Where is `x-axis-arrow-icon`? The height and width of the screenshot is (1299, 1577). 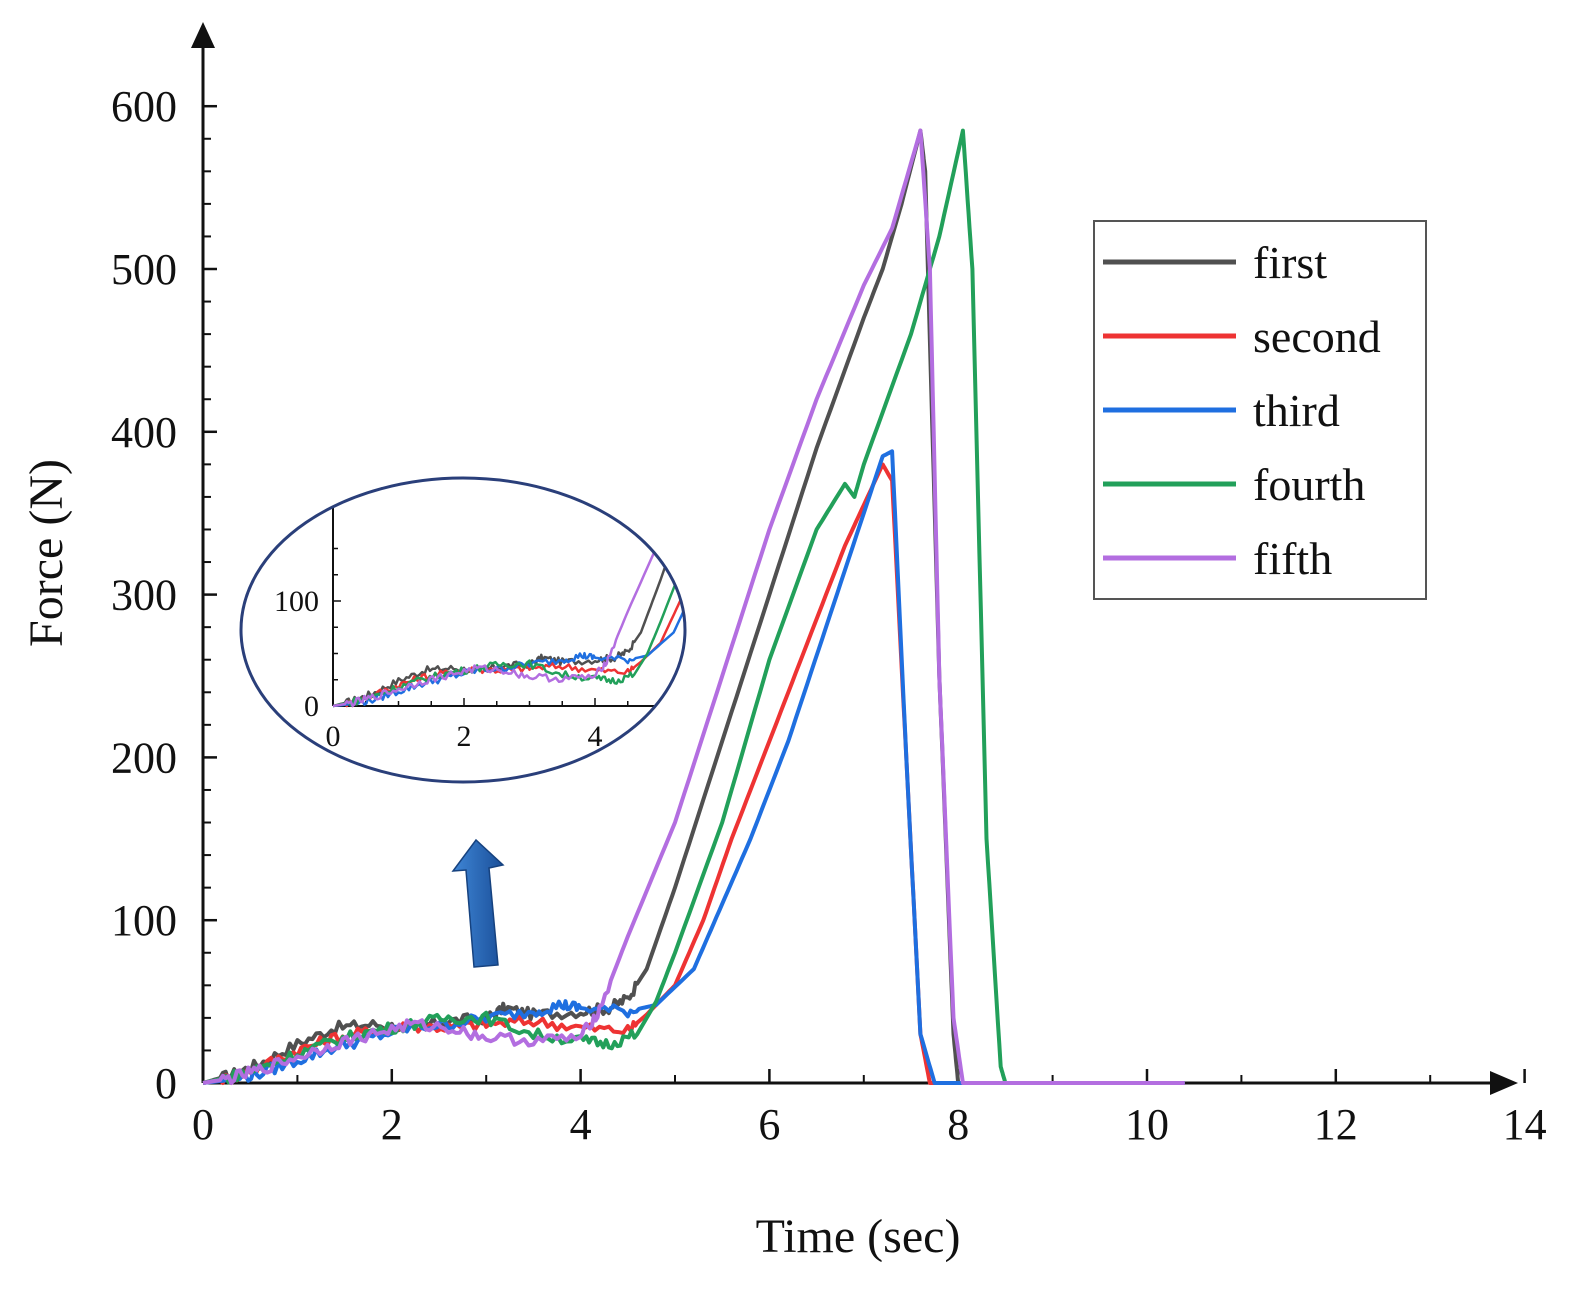
x-axis-arrow-icon is located at coordinates (1504, 1083).